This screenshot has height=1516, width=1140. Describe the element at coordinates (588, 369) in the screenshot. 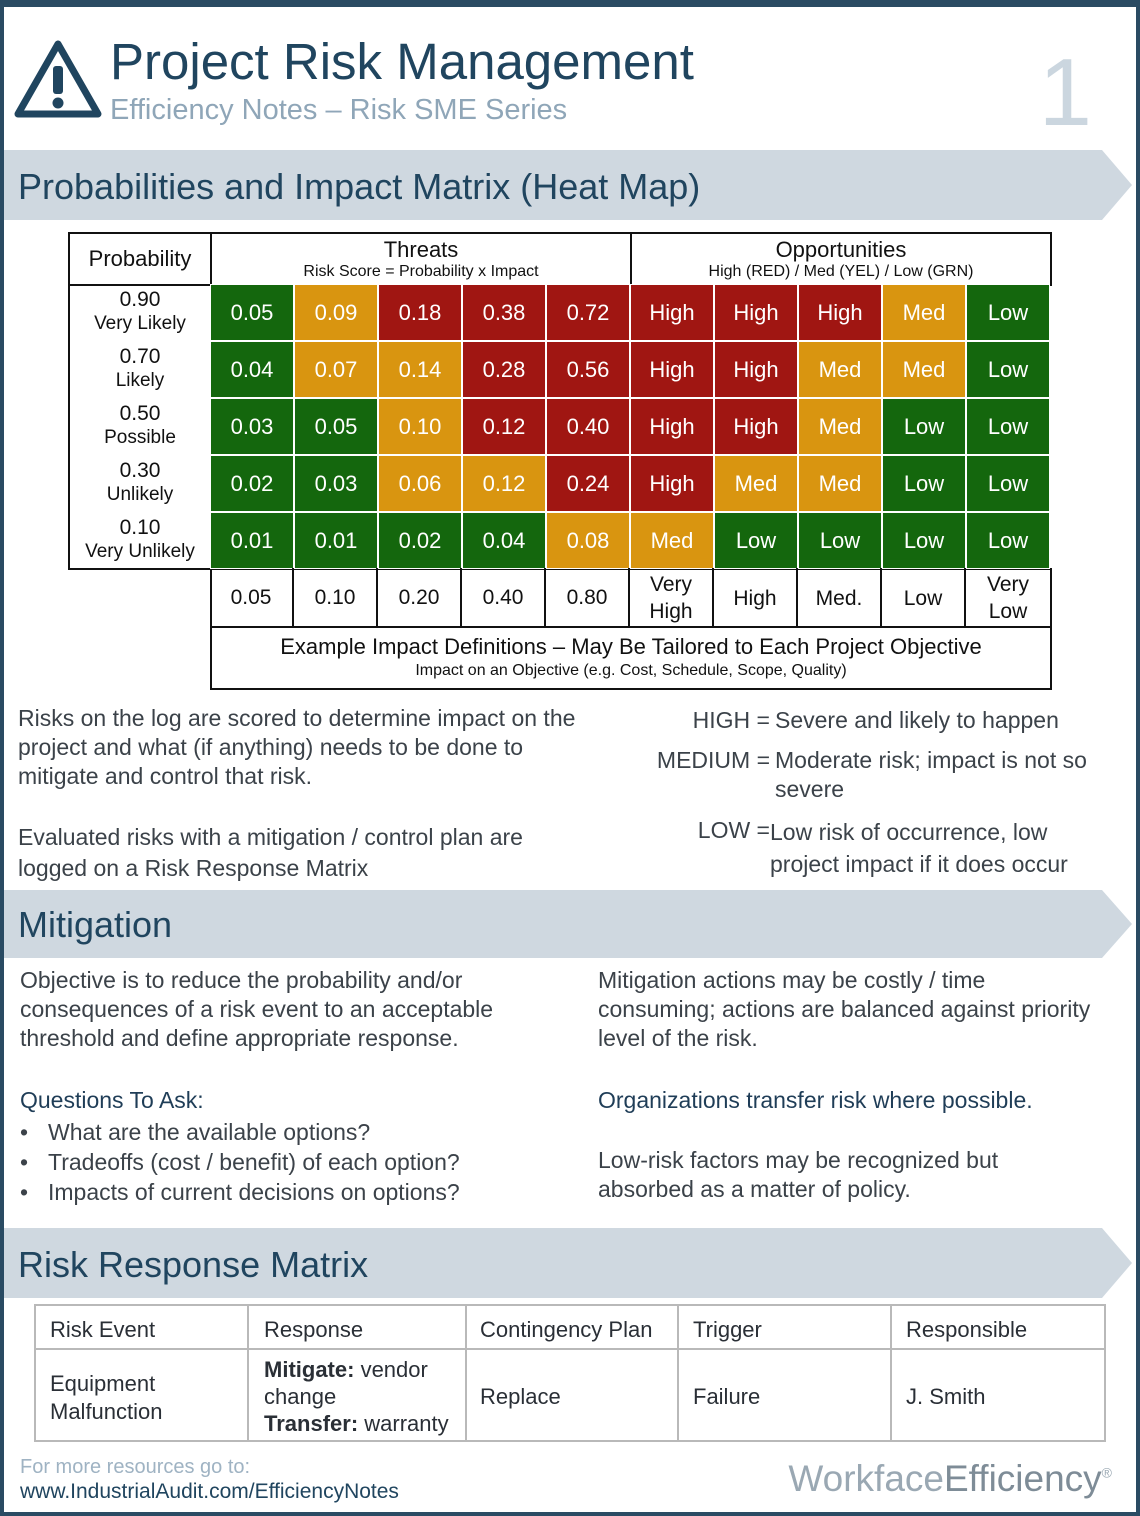

I see `threat-score-cell: 0.56` at that location.